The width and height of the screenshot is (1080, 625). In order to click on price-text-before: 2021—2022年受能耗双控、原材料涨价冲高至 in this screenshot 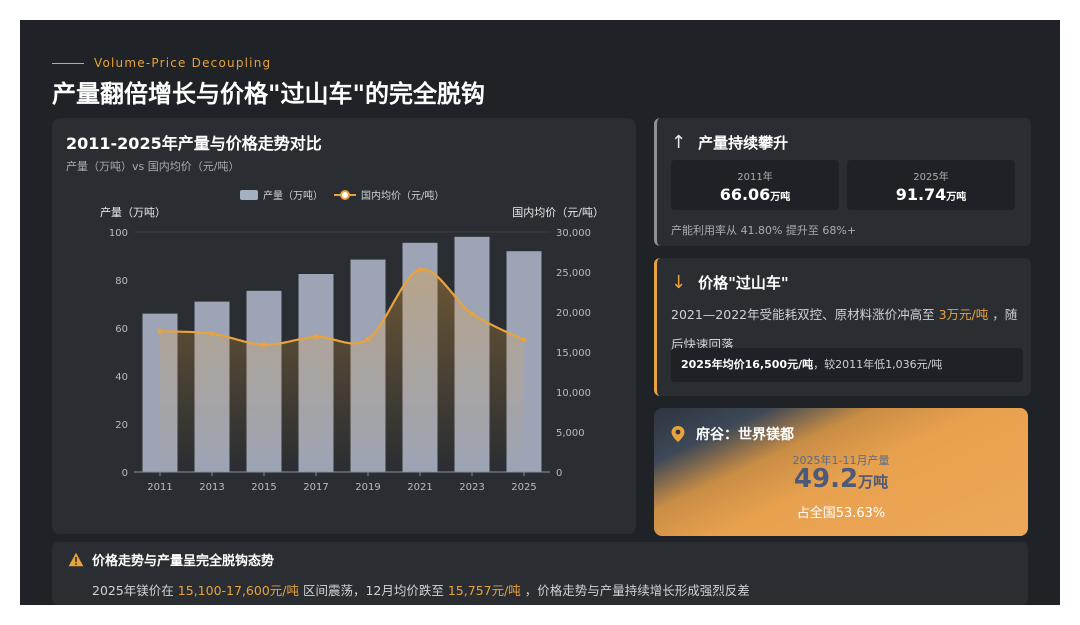, I will do `click(805, 314)`.